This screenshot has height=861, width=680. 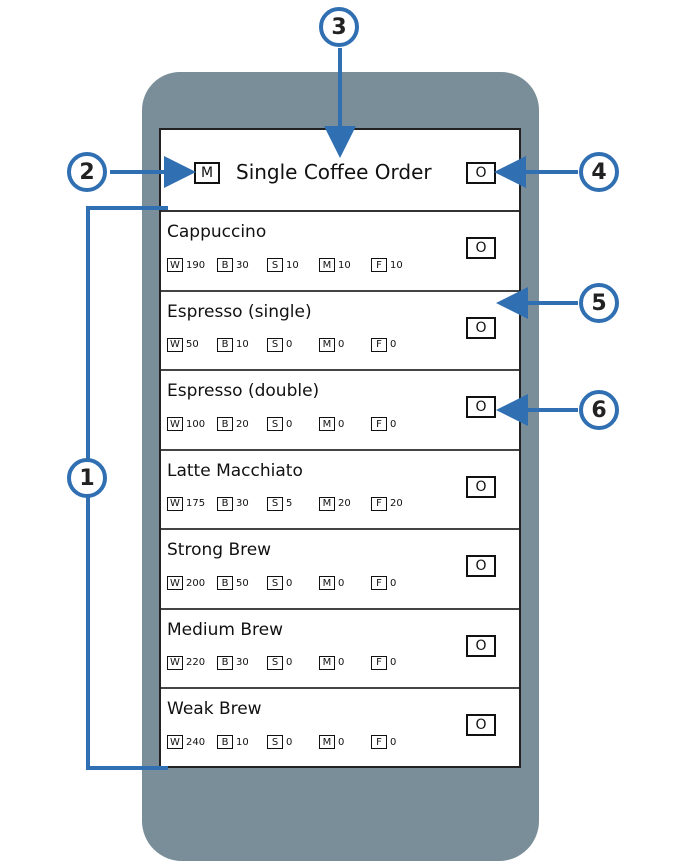 I want to click on drink-row: Espresso (double) W 100 B 20 S 0 M 0 F 0 O, so click(x=340, y=411).